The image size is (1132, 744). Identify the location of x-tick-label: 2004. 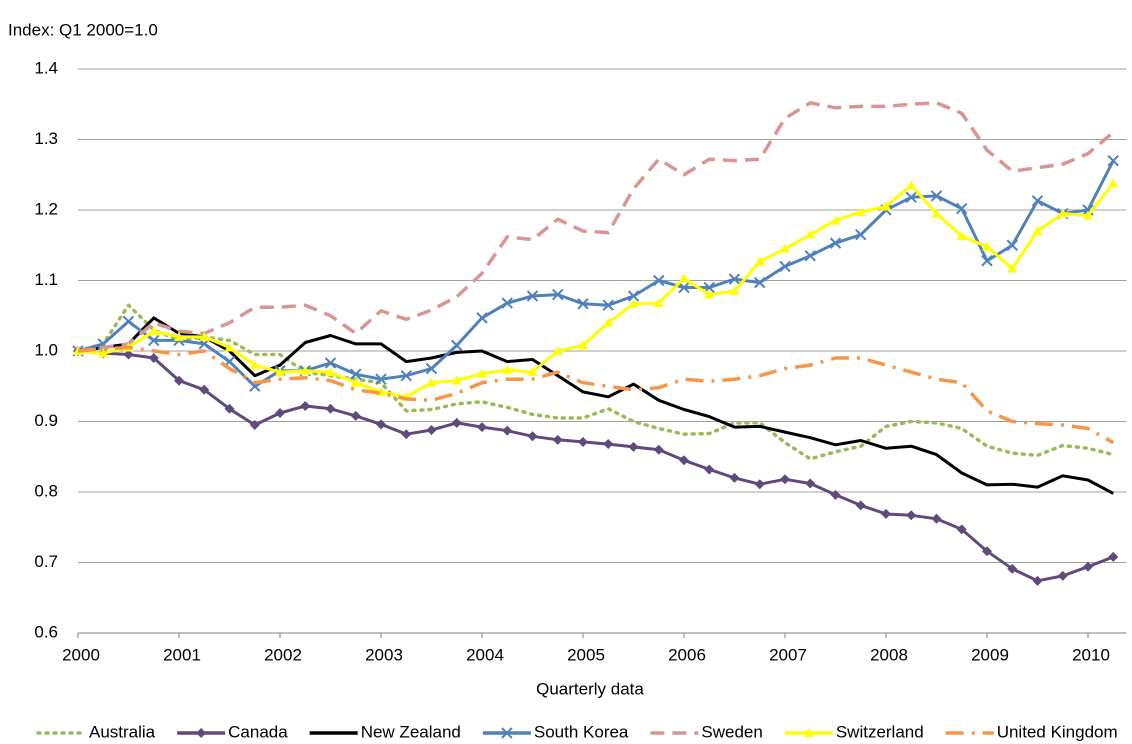
(485, 654).